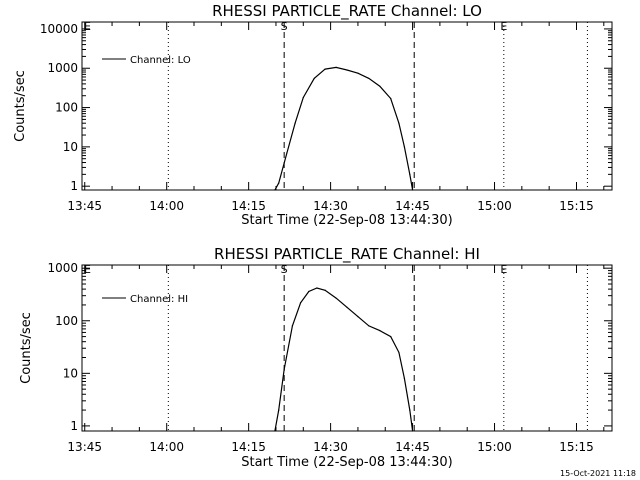 The width and height of the screenshot is (640, 480). Describe the element at coordinates (344, 359) in the screenshot. I see `series-line-hi` at that location.